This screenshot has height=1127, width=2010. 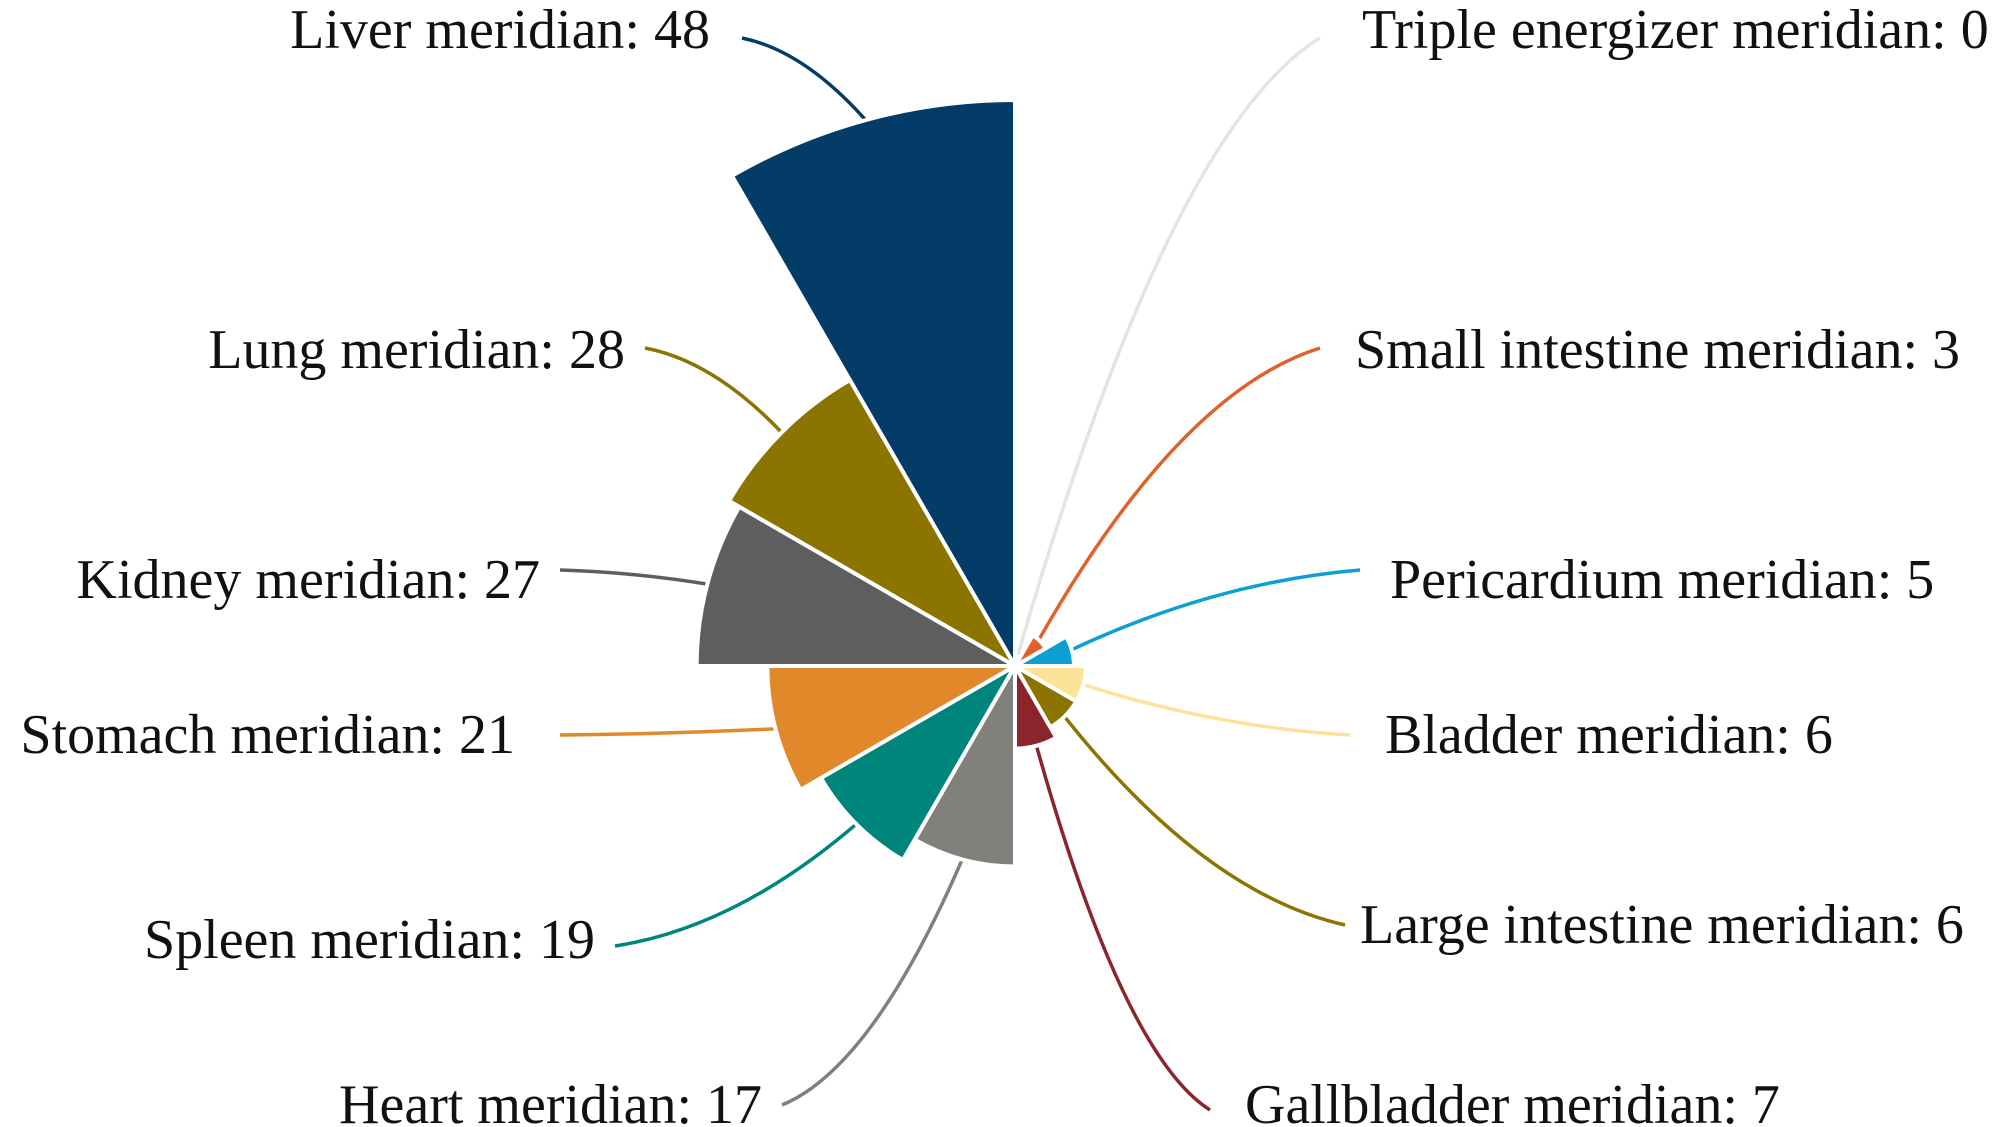 I want to click on slice-lung-meridian, so click(x=873, y=524).